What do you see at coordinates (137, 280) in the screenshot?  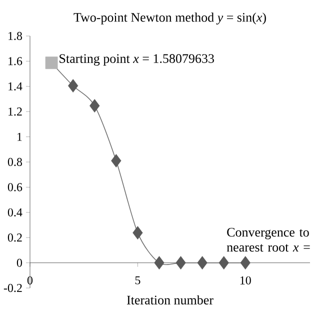 I see `x-tick-label: 5` at bounding box center [137, 280].